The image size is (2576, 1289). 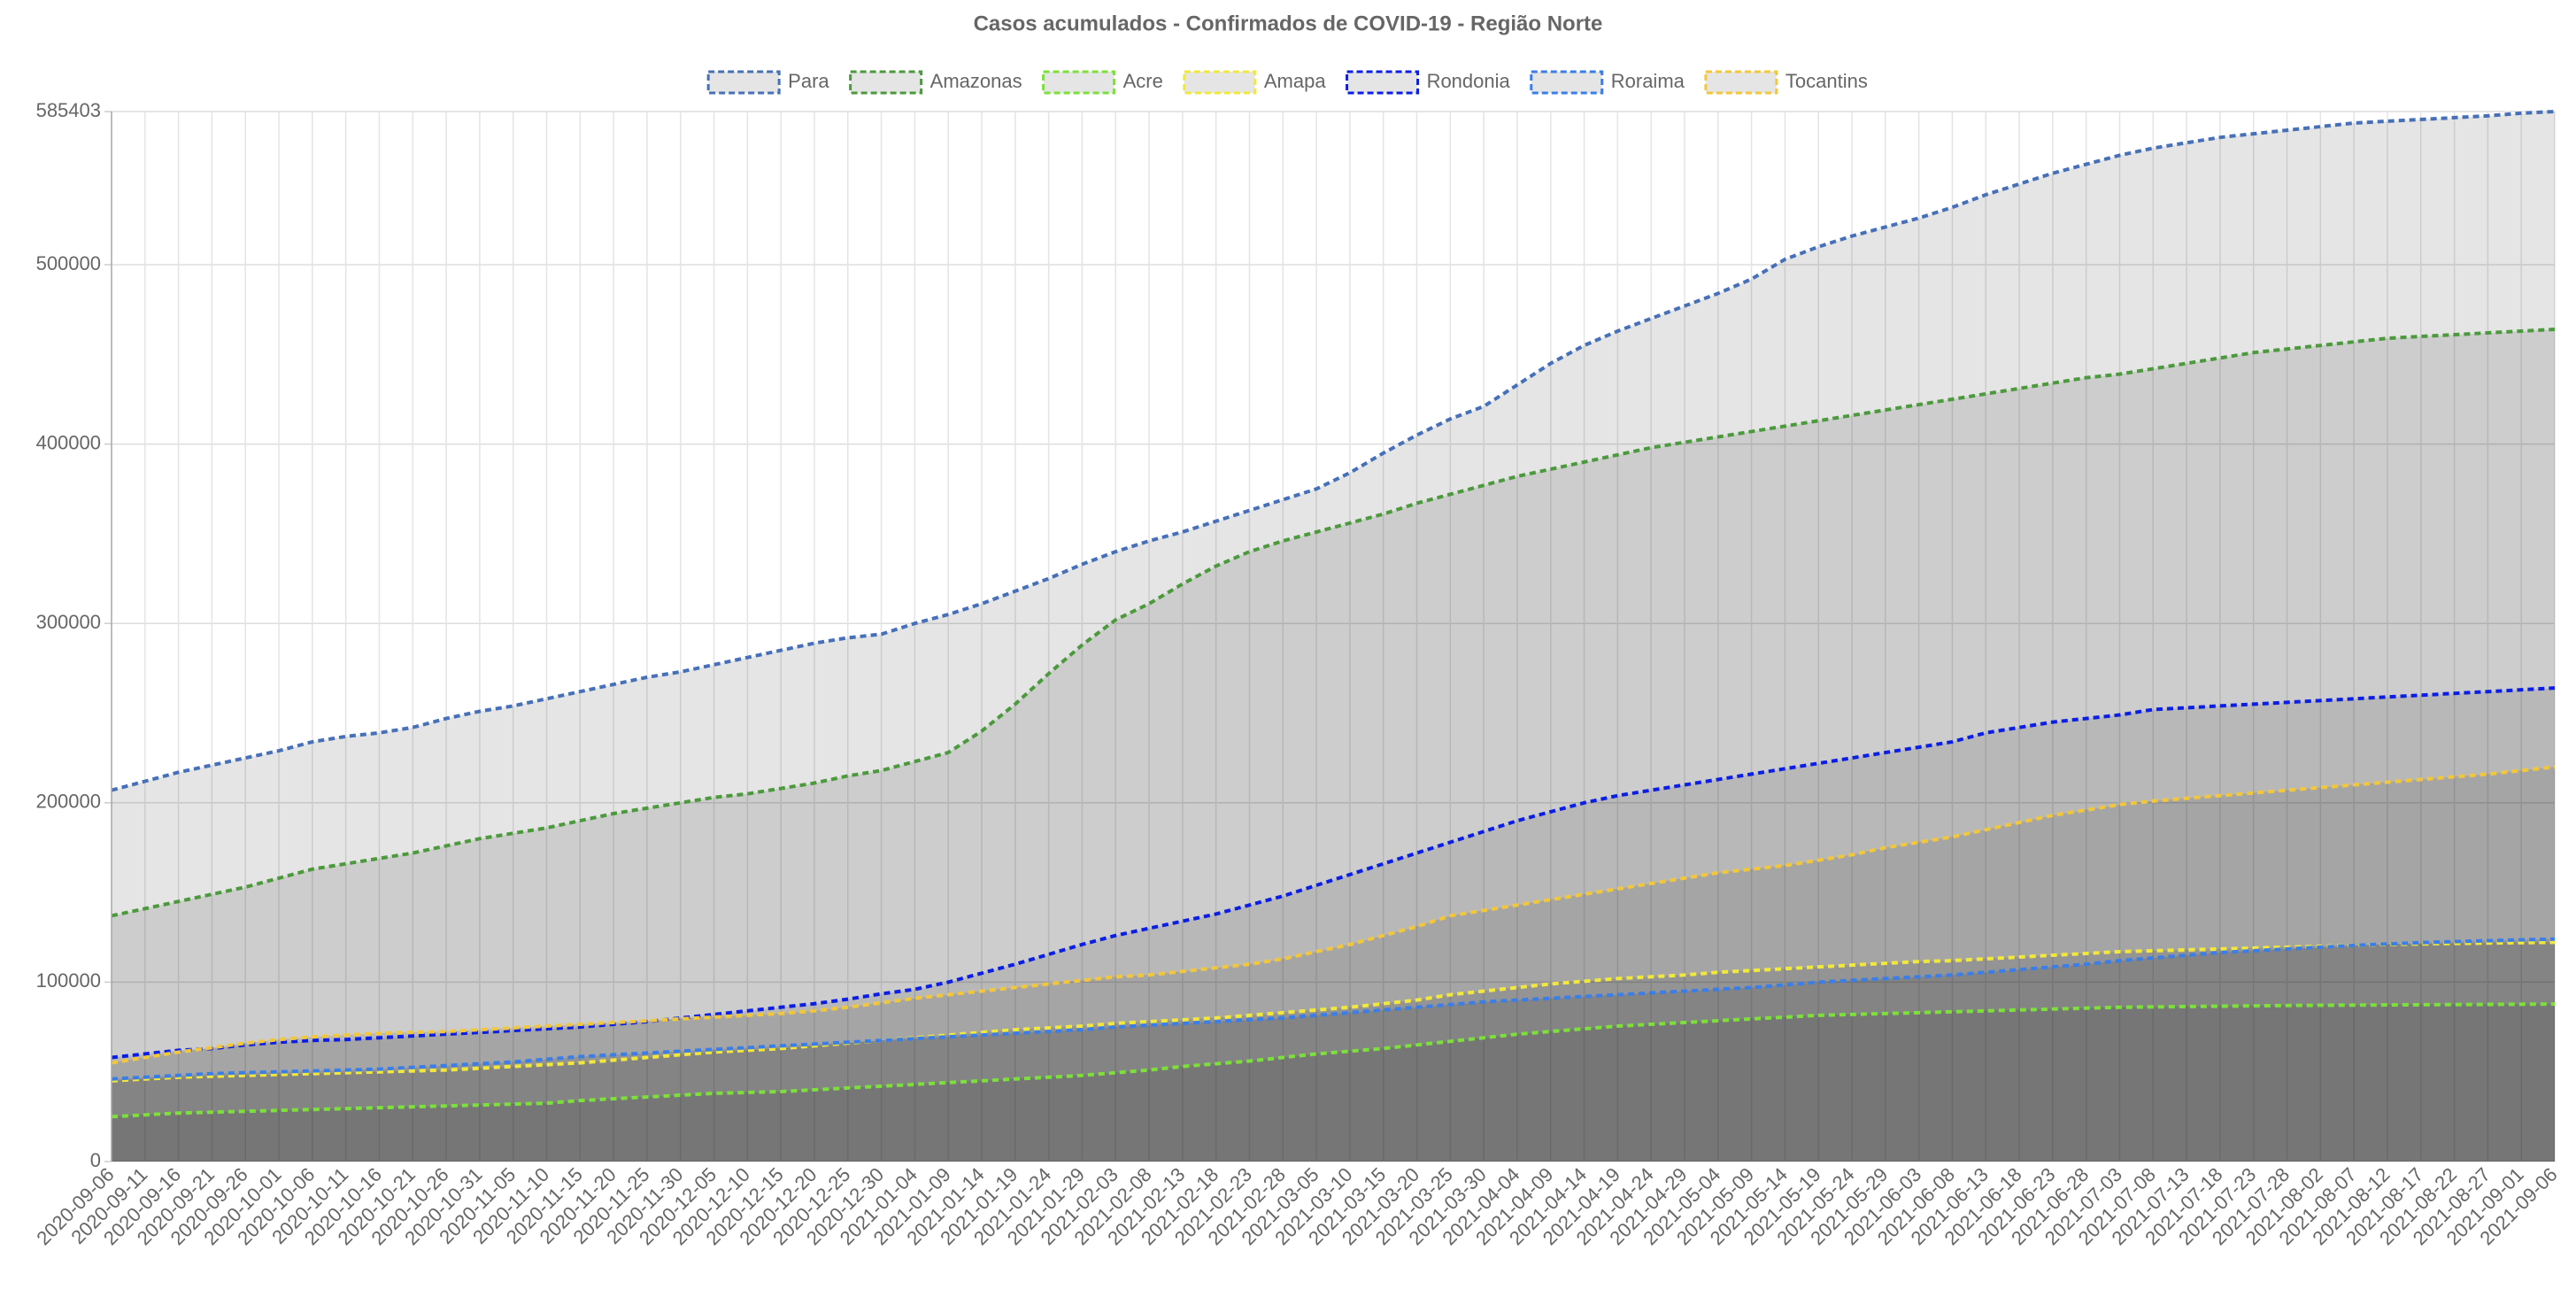 What do you see at coordinates (68, 980) in the screenshot?
I see `y-tick-label: 100000` at bounding box center [68, 980].